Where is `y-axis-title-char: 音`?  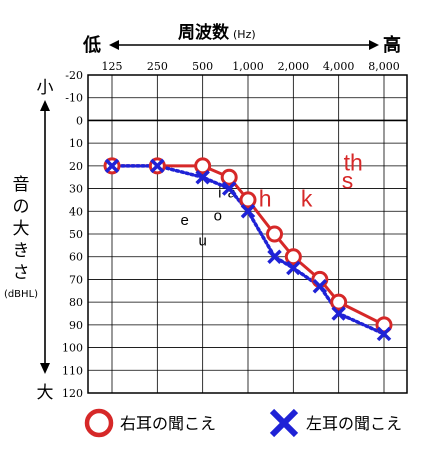 y-axis-title-char: 音 is located at coordinates (21, 185).